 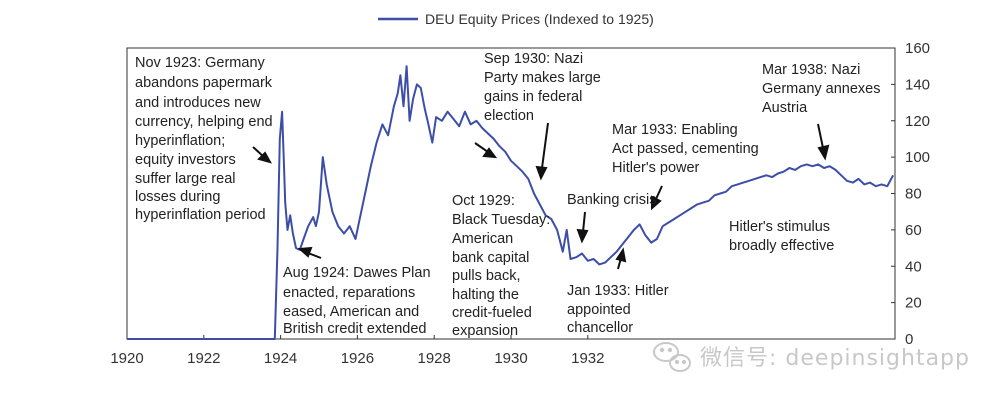 What do you see at coordinates (620, 309) in the screenshot?
I see `annotation-jan1933: Jan 1933: Hitler appointed chancellor` at bounding box center [620, 309].